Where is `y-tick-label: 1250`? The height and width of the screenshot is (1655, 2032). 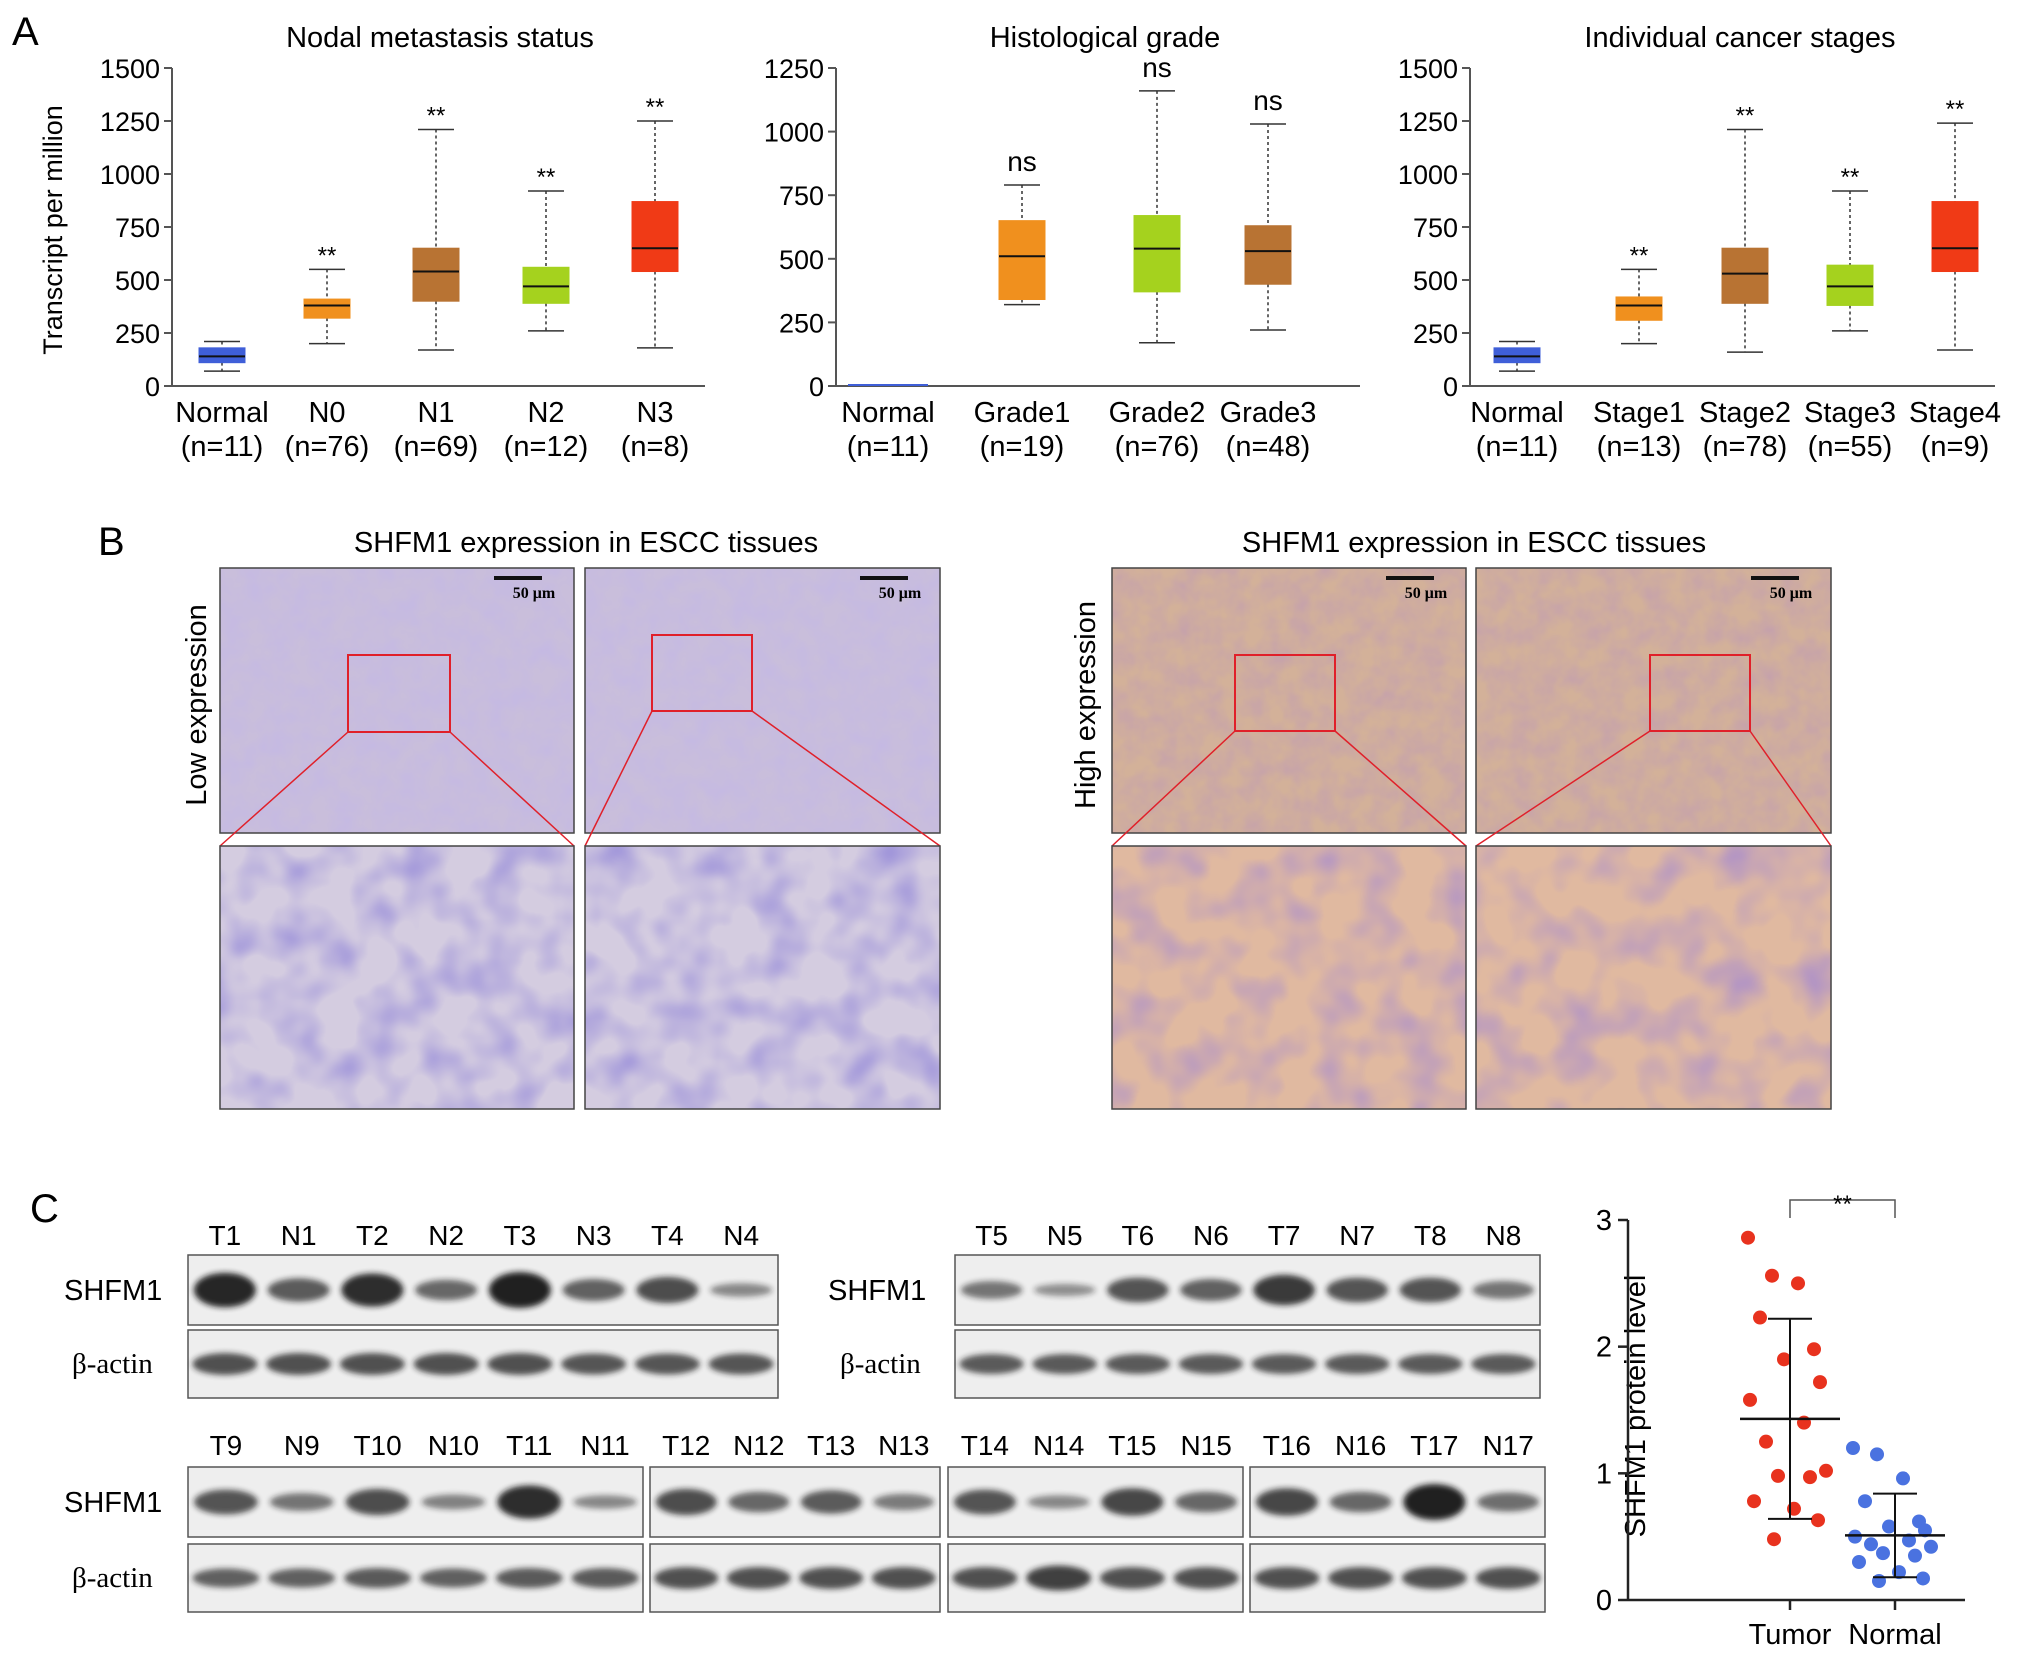
y-tick-label: 1250 is located at coordinates (794, 69).